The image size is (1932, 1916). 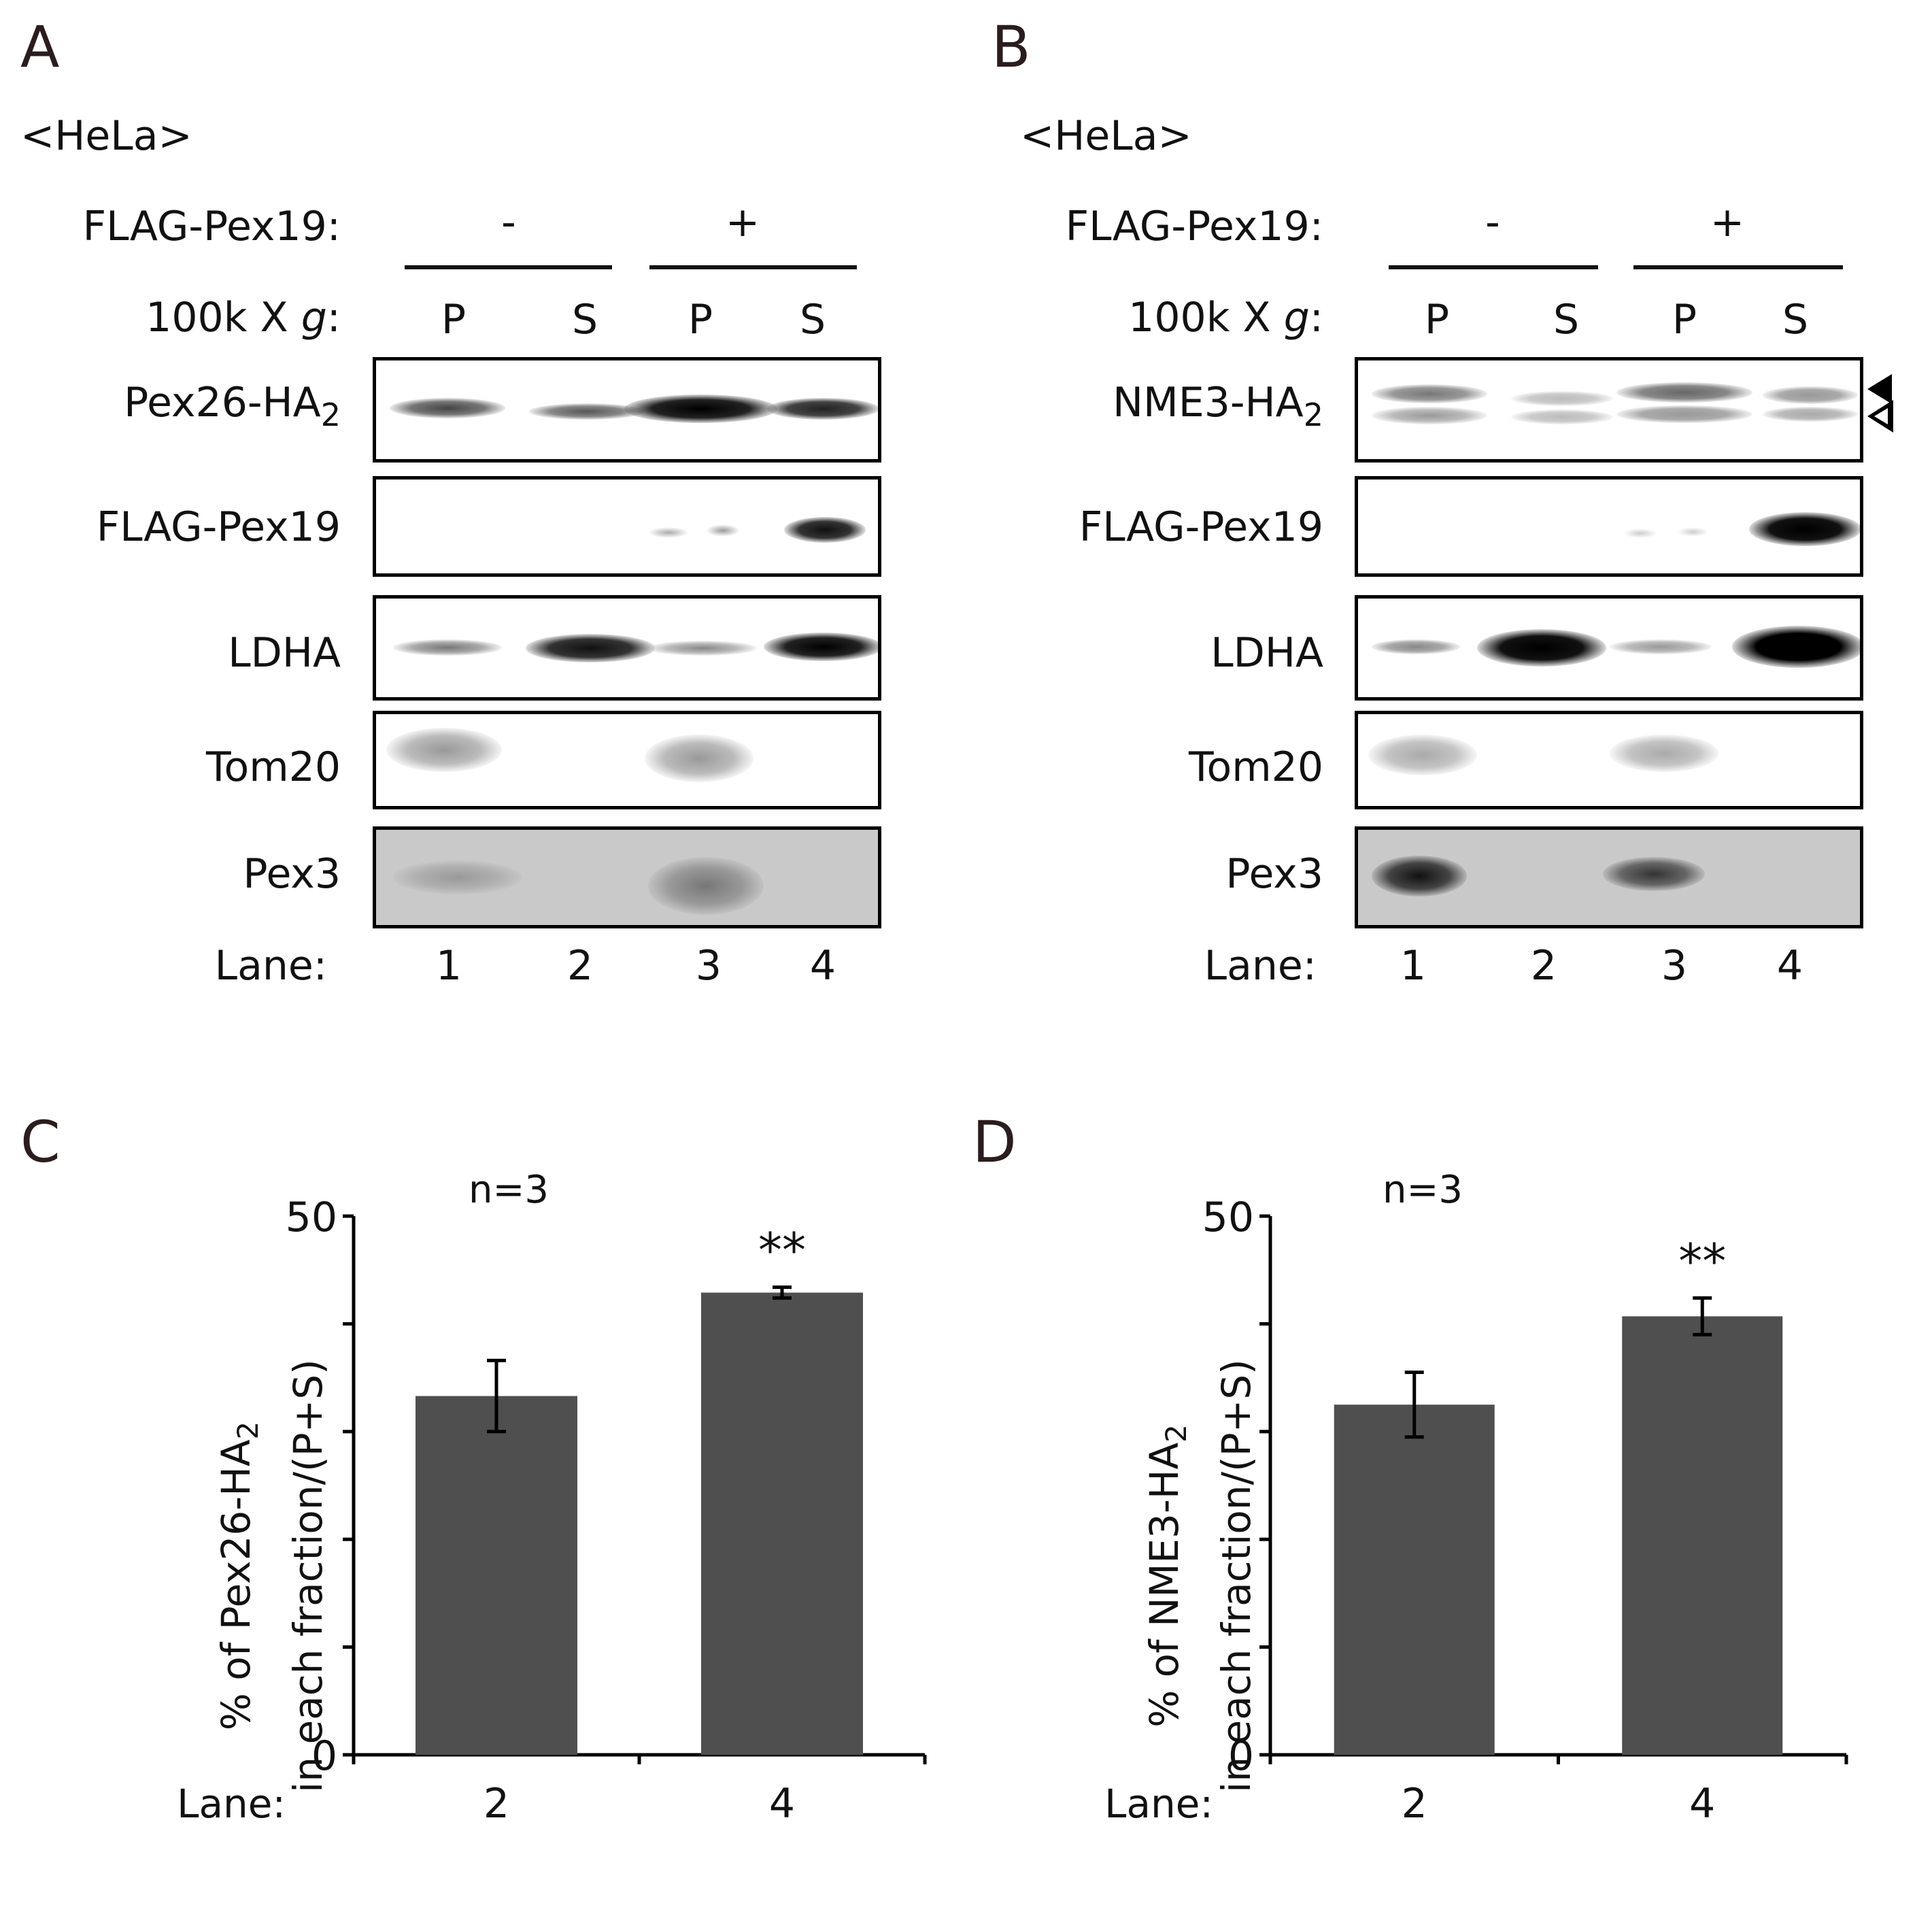 I want to click on panel-a-lane-2: 2, so click(x=580, y=966).